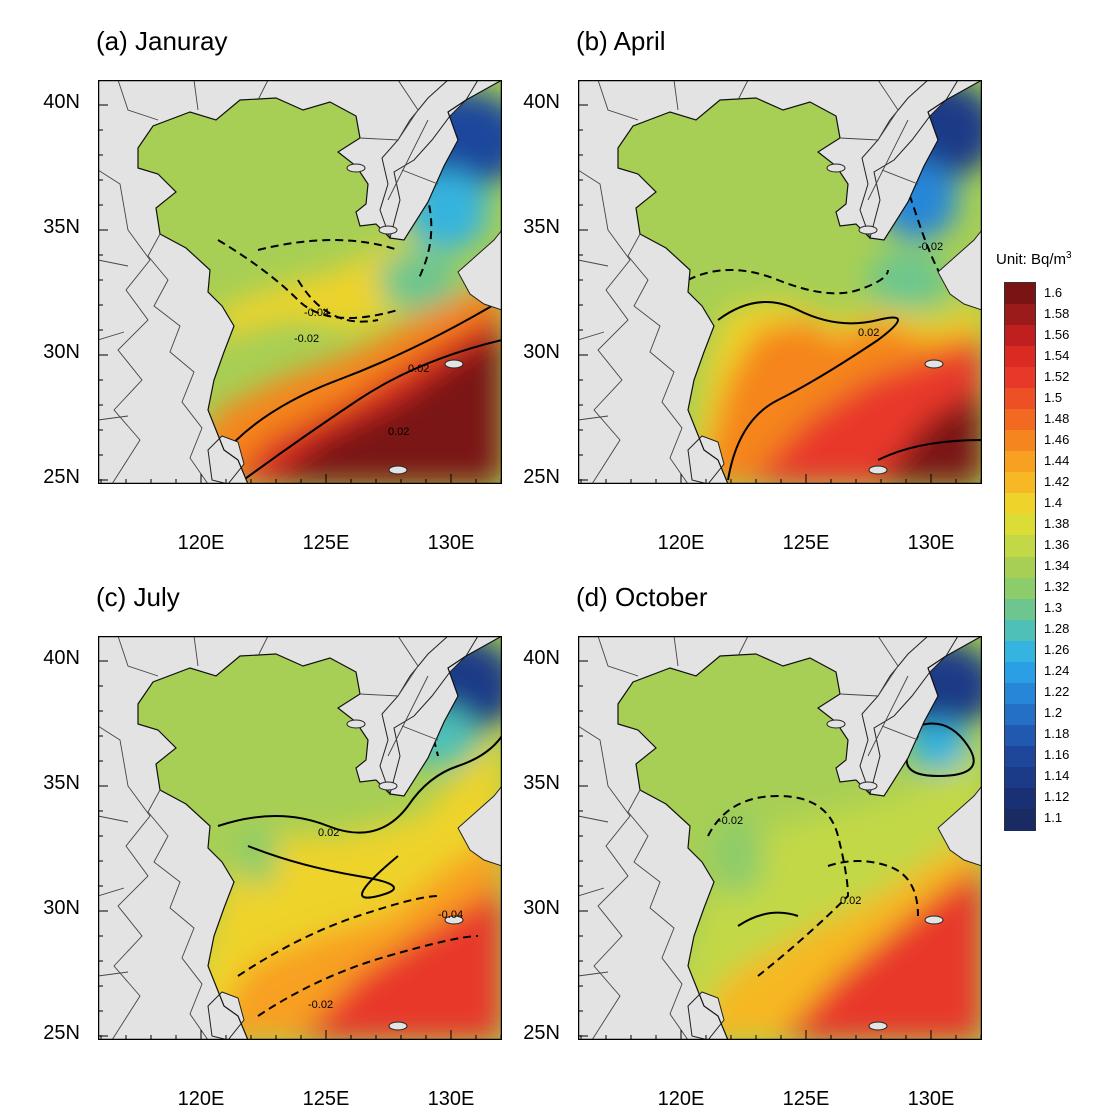  Describe the element at coordinates (1053, 818) in the screenshot. I see `colorbar-tick-label: 1.1` at that location.